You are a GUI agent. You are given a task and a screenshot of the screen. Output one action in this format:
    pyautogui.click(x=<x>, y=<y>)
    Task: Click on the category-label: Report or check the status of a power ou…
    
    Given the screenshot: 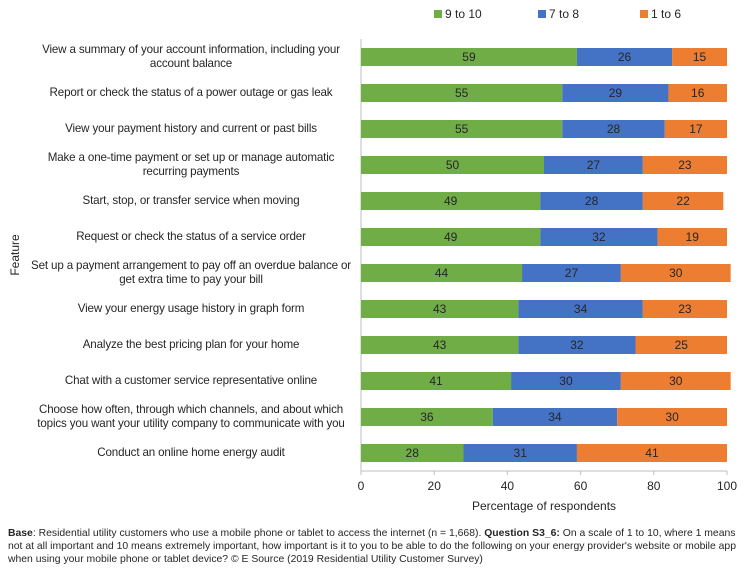 What is the action you would take?
    pyautogui.click(x=191, y=92)
    